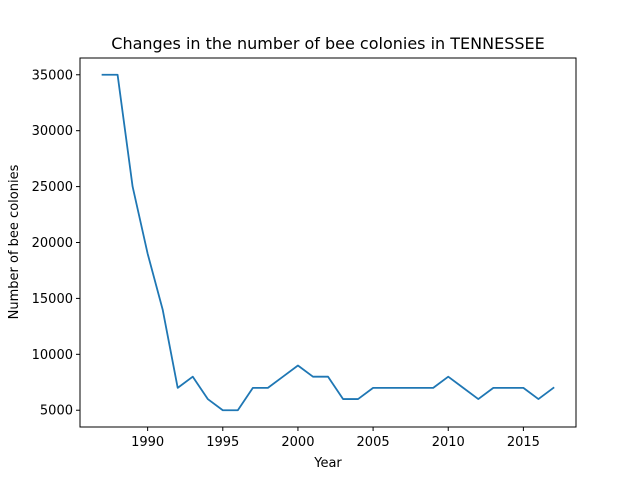 The width and height of the screenshot is (640, 480). I want to click on y-tick-label: 5000, so click(56, 411).